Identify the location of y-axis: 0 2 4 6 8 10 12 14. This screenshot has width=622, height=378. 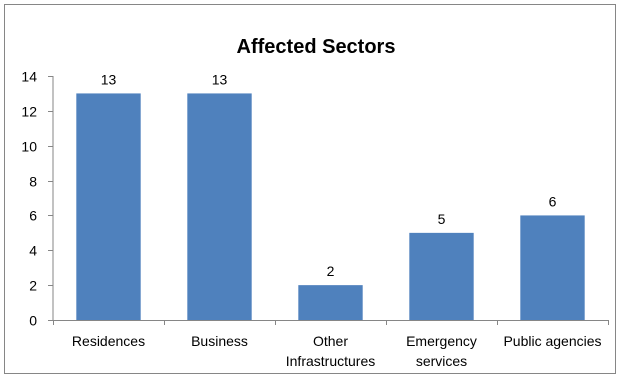
(37, 199).